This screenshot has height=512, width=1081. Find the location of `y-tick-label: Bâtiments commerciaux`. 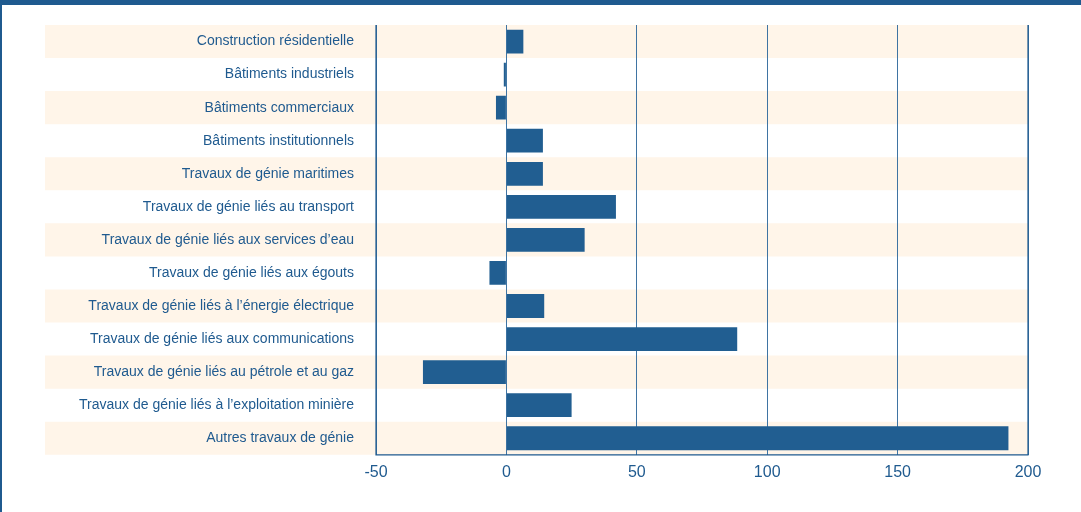

y-tick-label: Bâtiments commerciaux is located at coordinates (279, 106).